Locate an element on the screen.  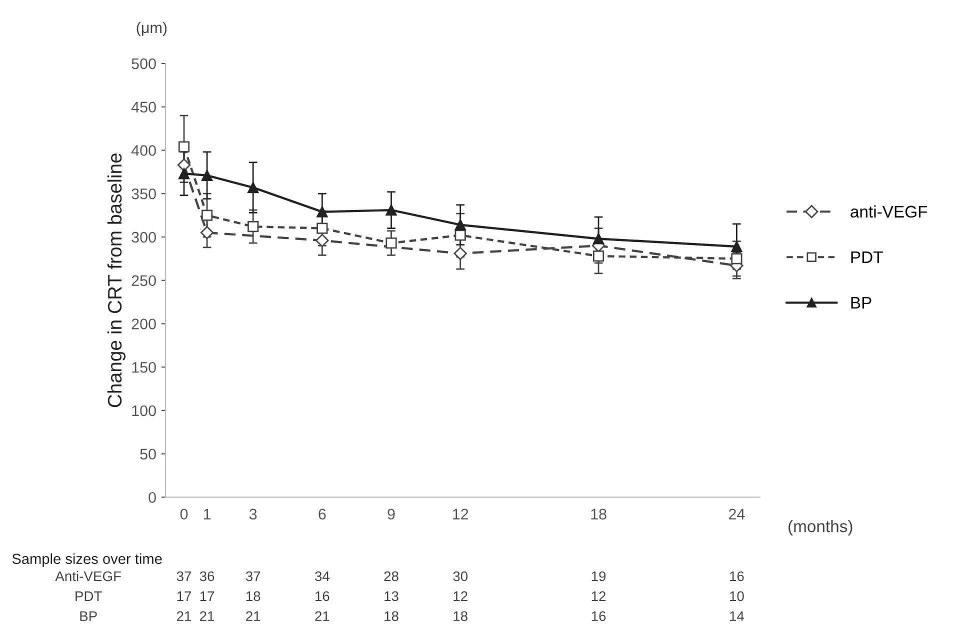
text: 30 is located at coordinates (460, 576).